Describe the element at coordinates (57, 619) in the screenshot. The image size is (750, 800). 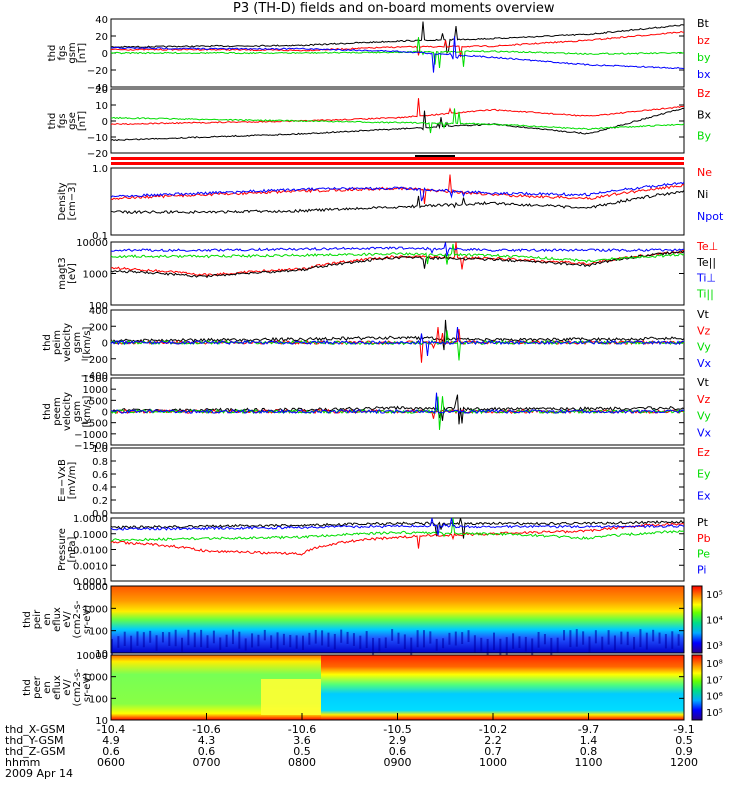
I see `ylabel-ispec: eflux` at that location.